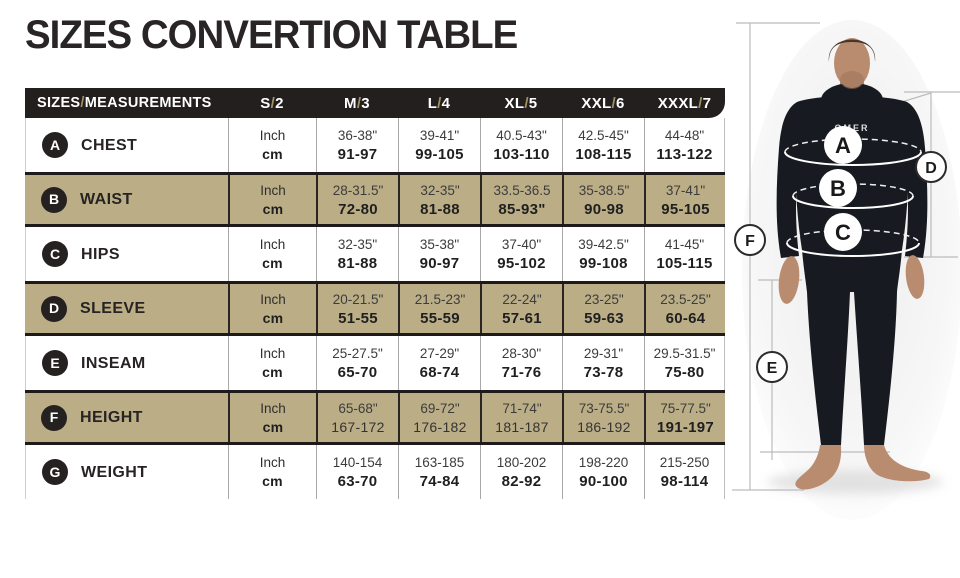  What do you see at coordinates (127, 472) in the screenshot?
I see `row-header-weight: G WEIGHT` at bounding box center [127, 472].